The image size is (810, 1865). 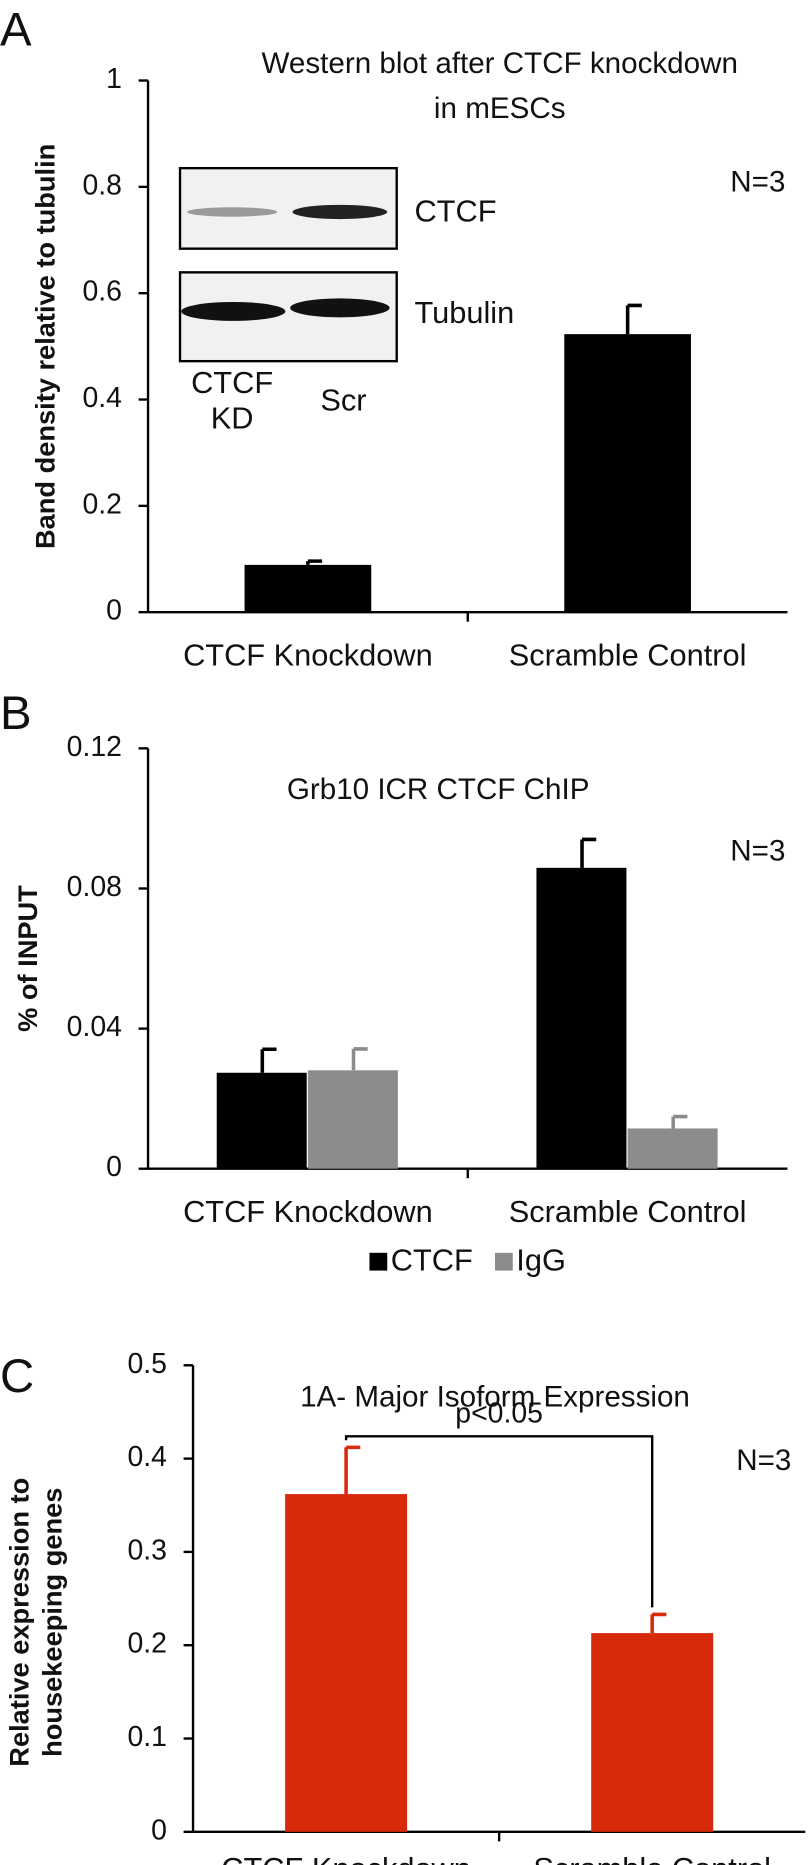 I want to click on lane-label: Scr, so click(x=343, y=400).